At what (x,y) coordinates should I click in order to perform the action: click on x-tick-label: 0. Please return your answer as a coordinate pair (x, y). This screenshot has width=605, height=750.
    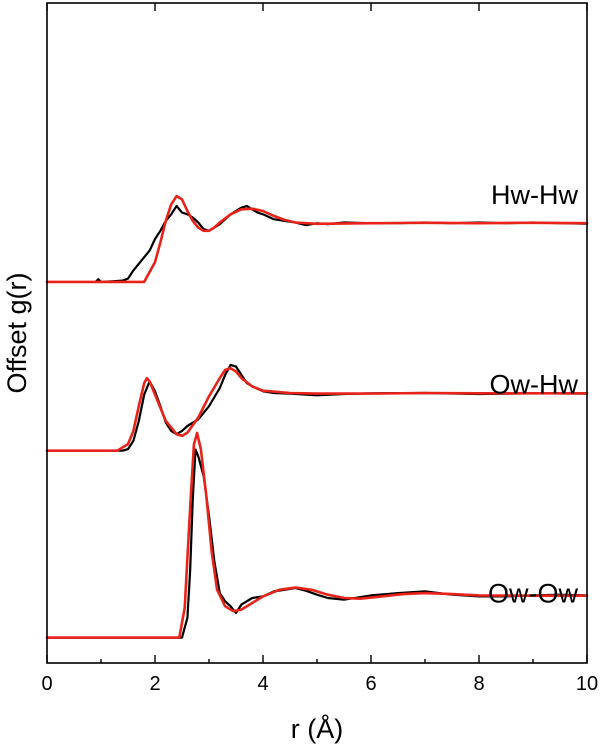
    Looking at the image, I should click on (46, 684).